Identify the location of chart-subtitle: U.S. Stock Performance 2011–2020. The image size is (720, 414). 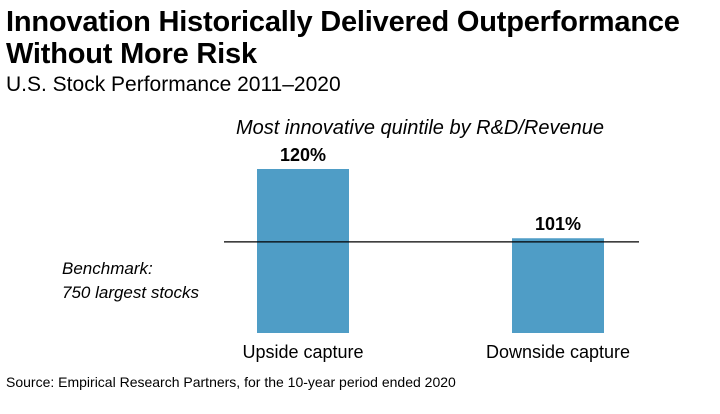
(173, 84).